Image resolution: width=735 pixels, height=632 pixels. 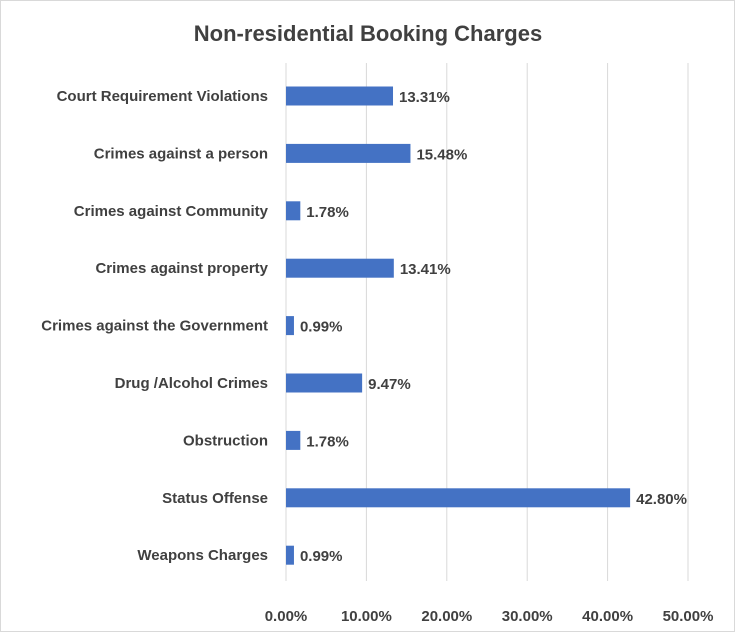 What do you see at coordinates (424, 97) in the screenshot?
I see `data-label: 13.31%` at bounding box center [424, 97].